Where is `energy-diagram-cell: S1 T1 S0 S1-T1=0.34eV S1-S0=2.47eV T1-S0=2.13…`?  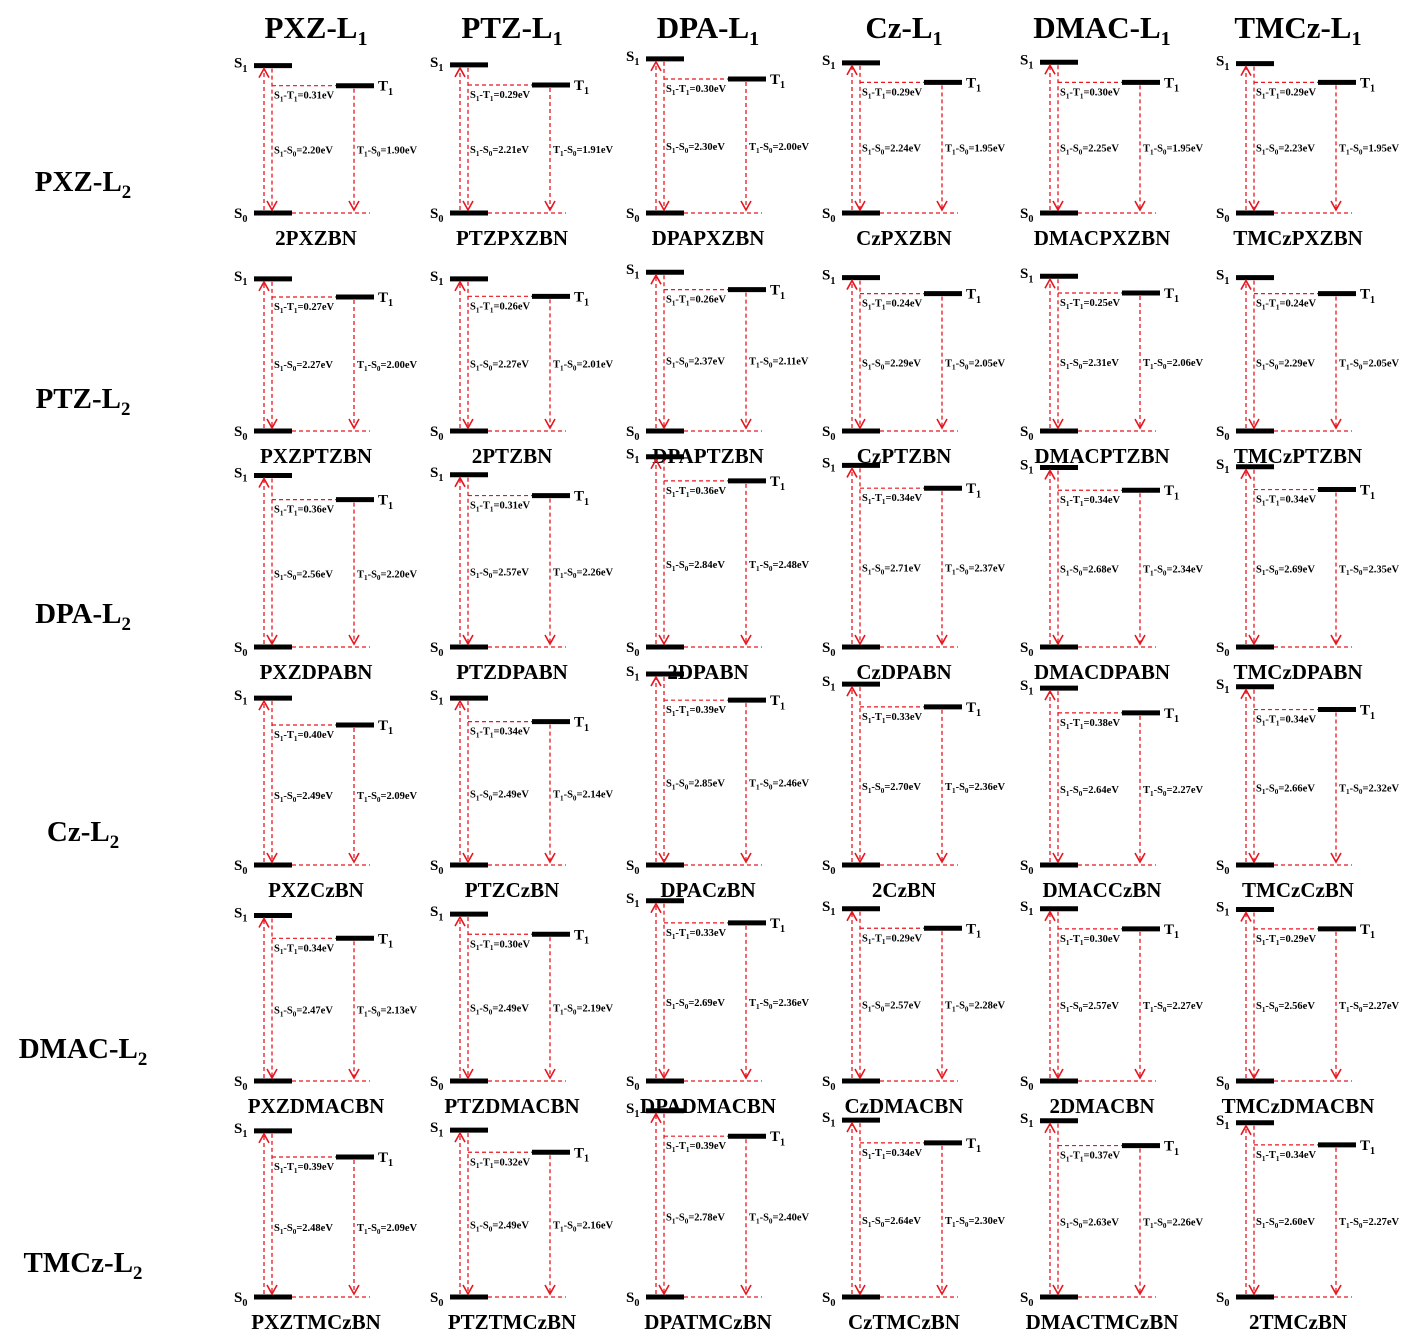
energy-diagram-cell: S1 T1 S0 S1-T1=0.34eV S1-S0=2.47eV T1-S0=2.13… is located at coordinates (318, 1012).